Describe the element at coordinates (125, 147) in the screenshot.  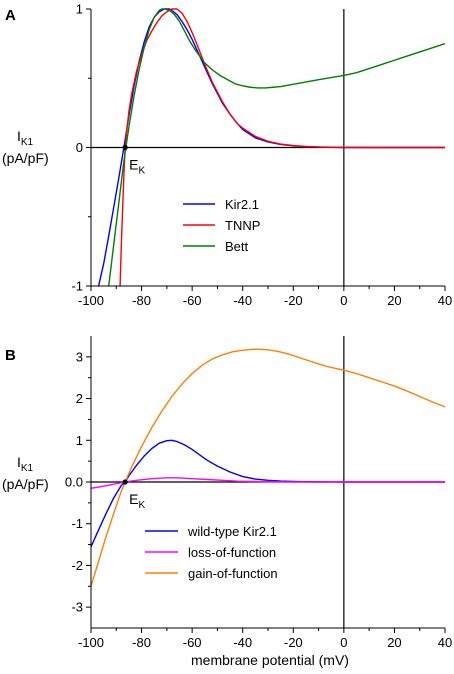
I see `panel-a-ek-point` at that location.